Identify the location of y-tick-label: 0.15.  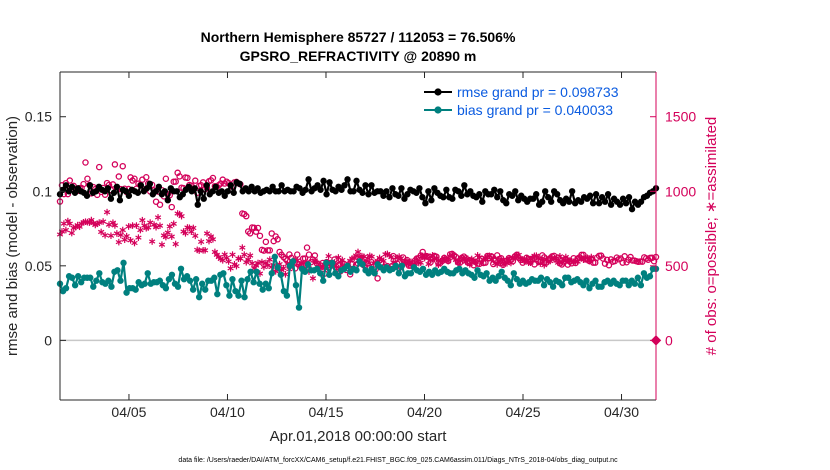
(38, 117).